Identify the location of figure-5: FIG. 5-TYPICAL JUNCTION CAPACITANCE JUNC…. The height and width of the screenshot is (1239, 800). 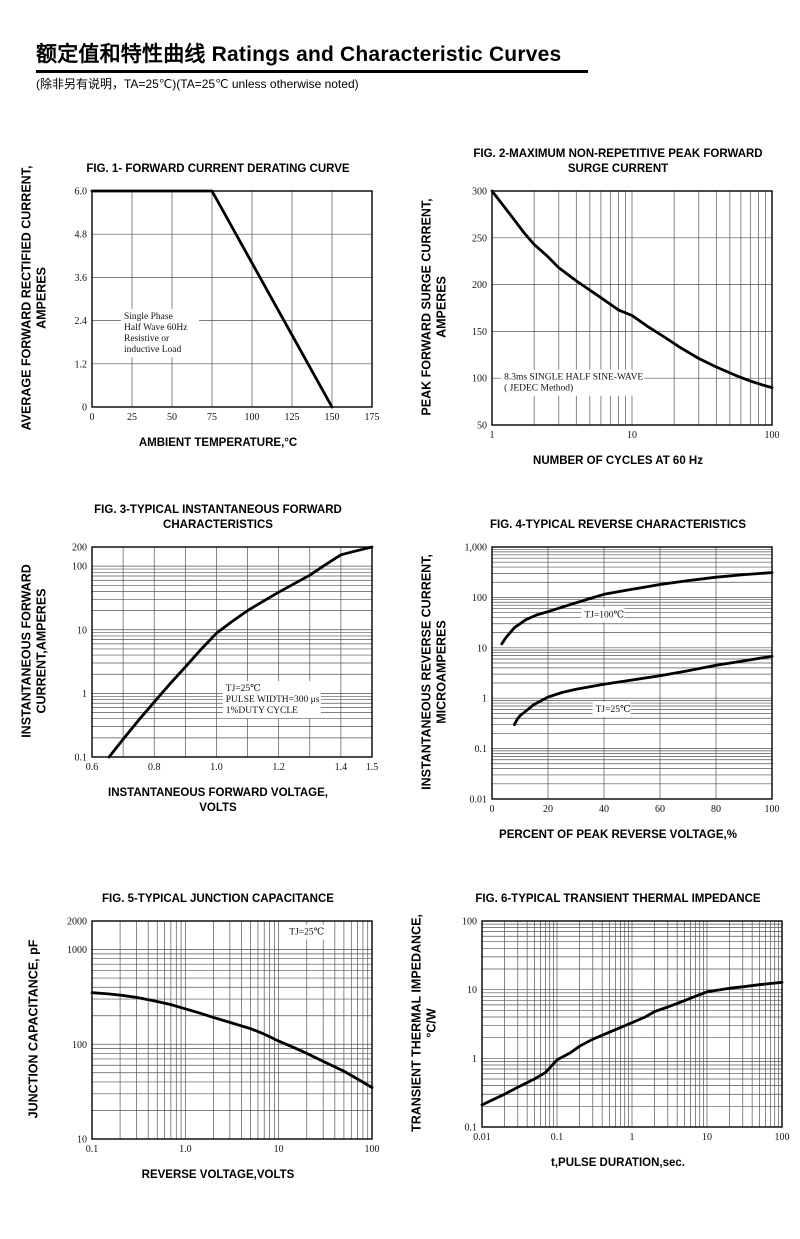
(200, 1036).